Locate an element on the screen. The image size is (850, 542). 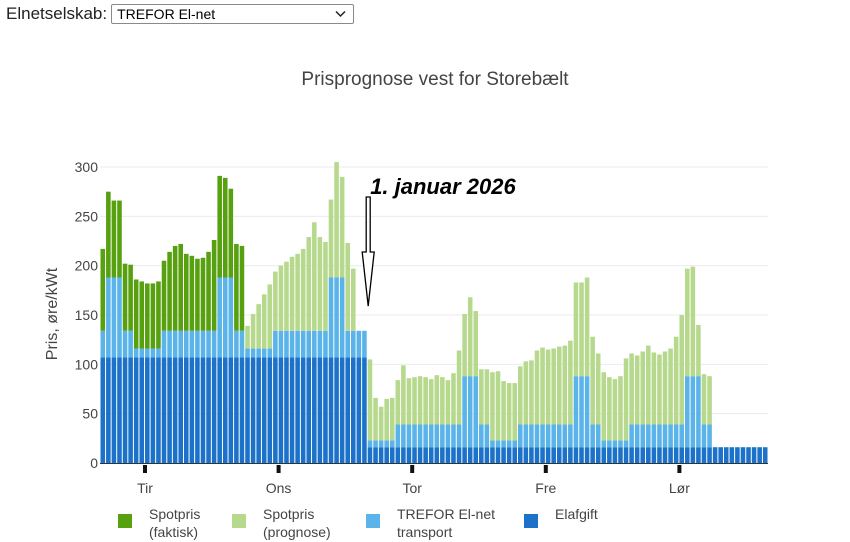
x-tick-label: Fre is located at coordinates (545, 488).